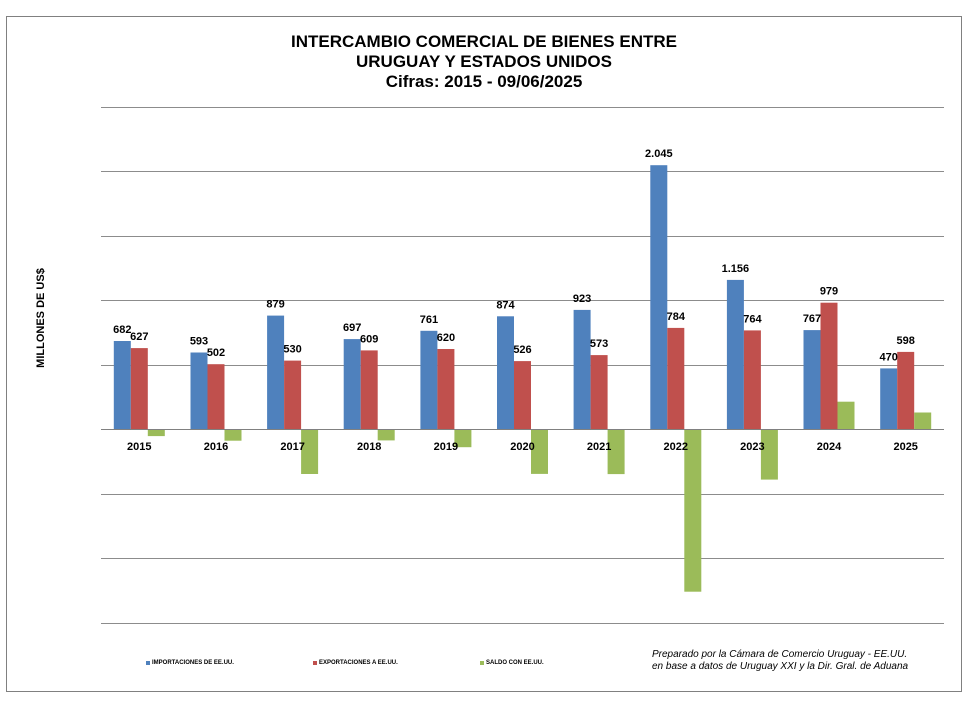 This screenshot has height=708, width=968. Describe the element at coordinates (599, 344) in the screenshot. I see `data-label-exports-2021: 573` at that location.